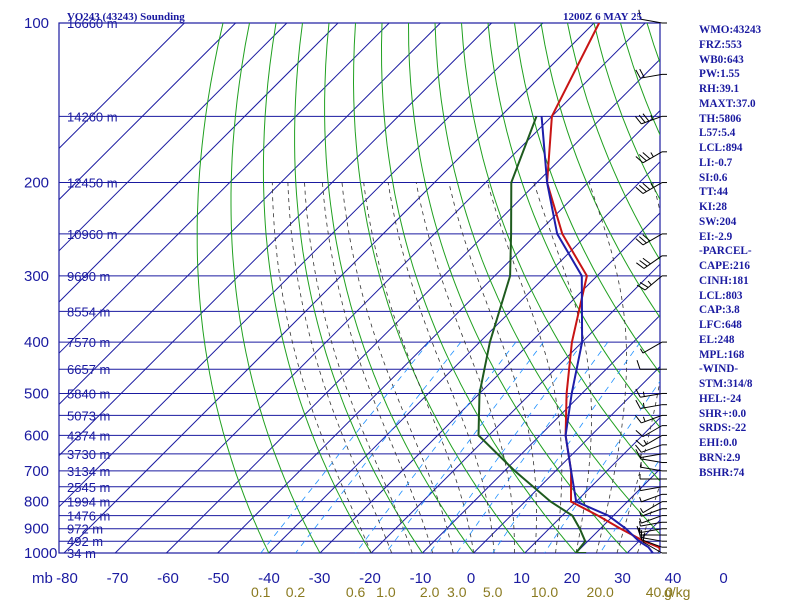  What do you see at coordinates (92, 183) in the screenshot?
I see `height-label: 12450 m` at bounding box center [92, 183].